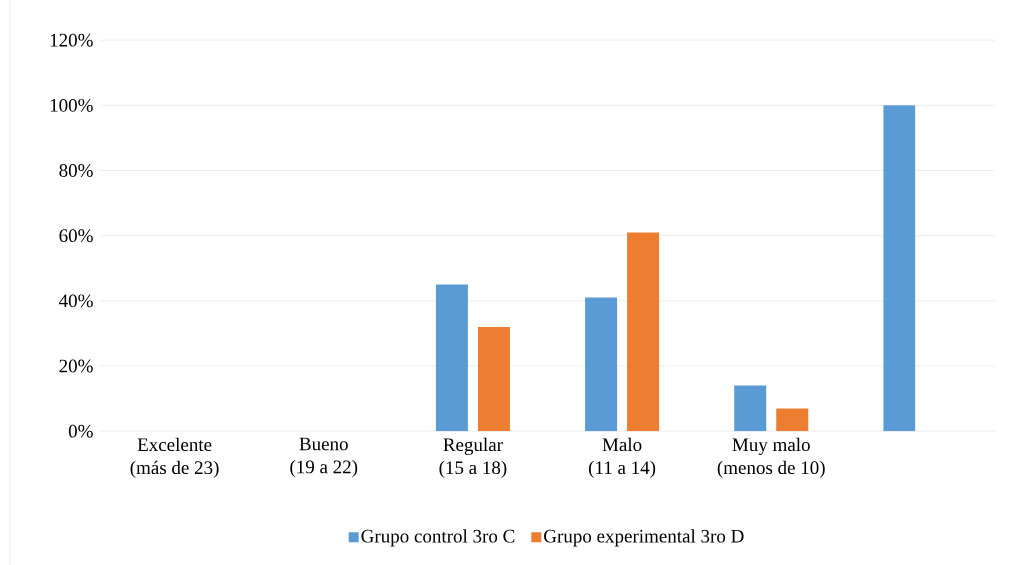 The image size is (1013, 565). I want to click on y-tick-label: 0%, so click(80, 431).